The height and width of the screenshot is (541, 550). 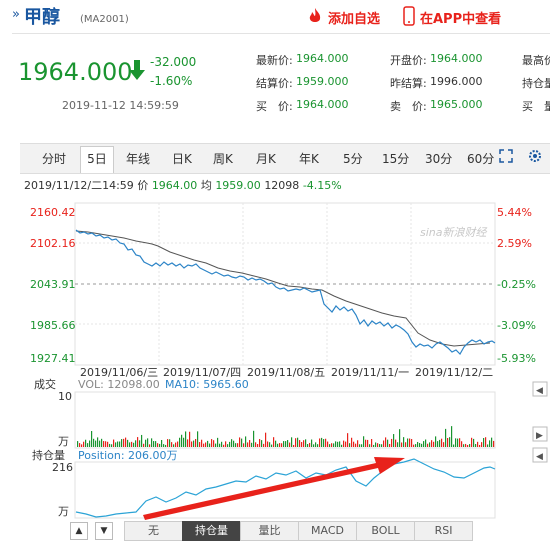 What do you see at coordinates (285, 490) in the screenshot?
I see `hold-frame` at bounding box center [285, 490].